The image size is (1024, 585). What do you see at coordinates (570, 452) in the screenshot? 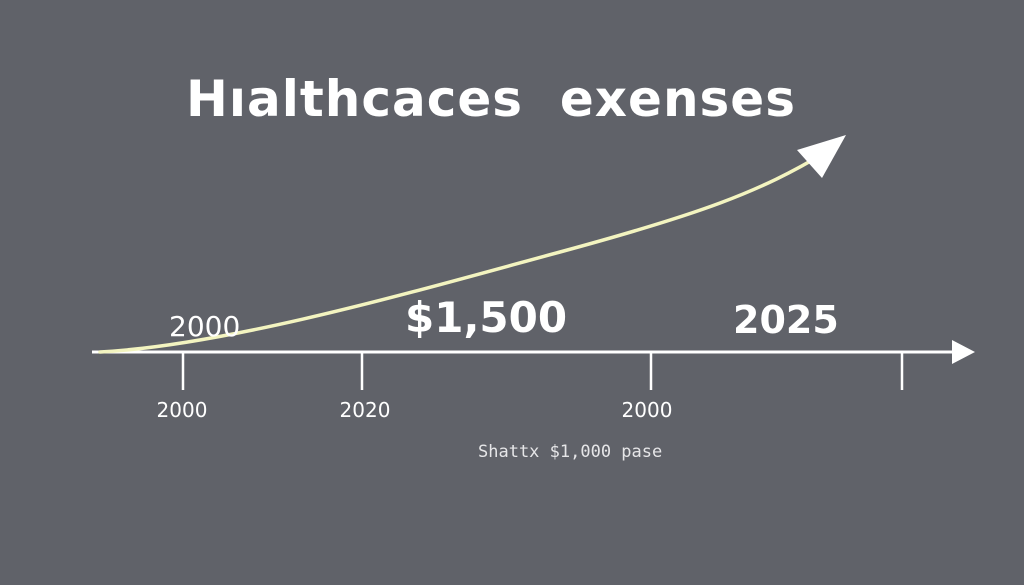
I see `footnote-caption: Shattx $1,000 pase` at bounding box center [570, 452].